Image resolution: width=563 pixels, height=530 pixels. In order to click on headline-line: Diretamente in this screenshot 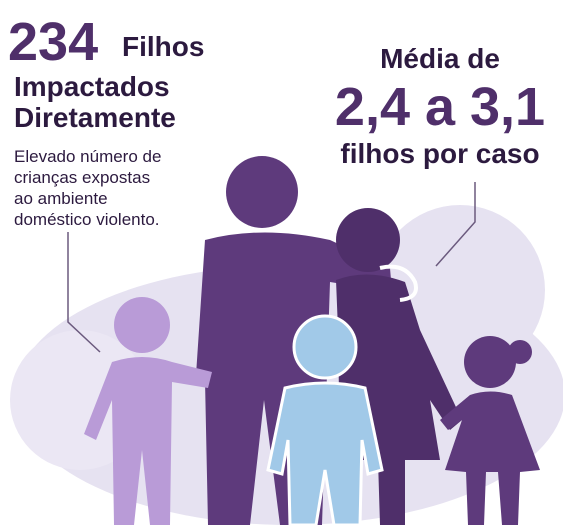, I will do `click(95, 117)`.